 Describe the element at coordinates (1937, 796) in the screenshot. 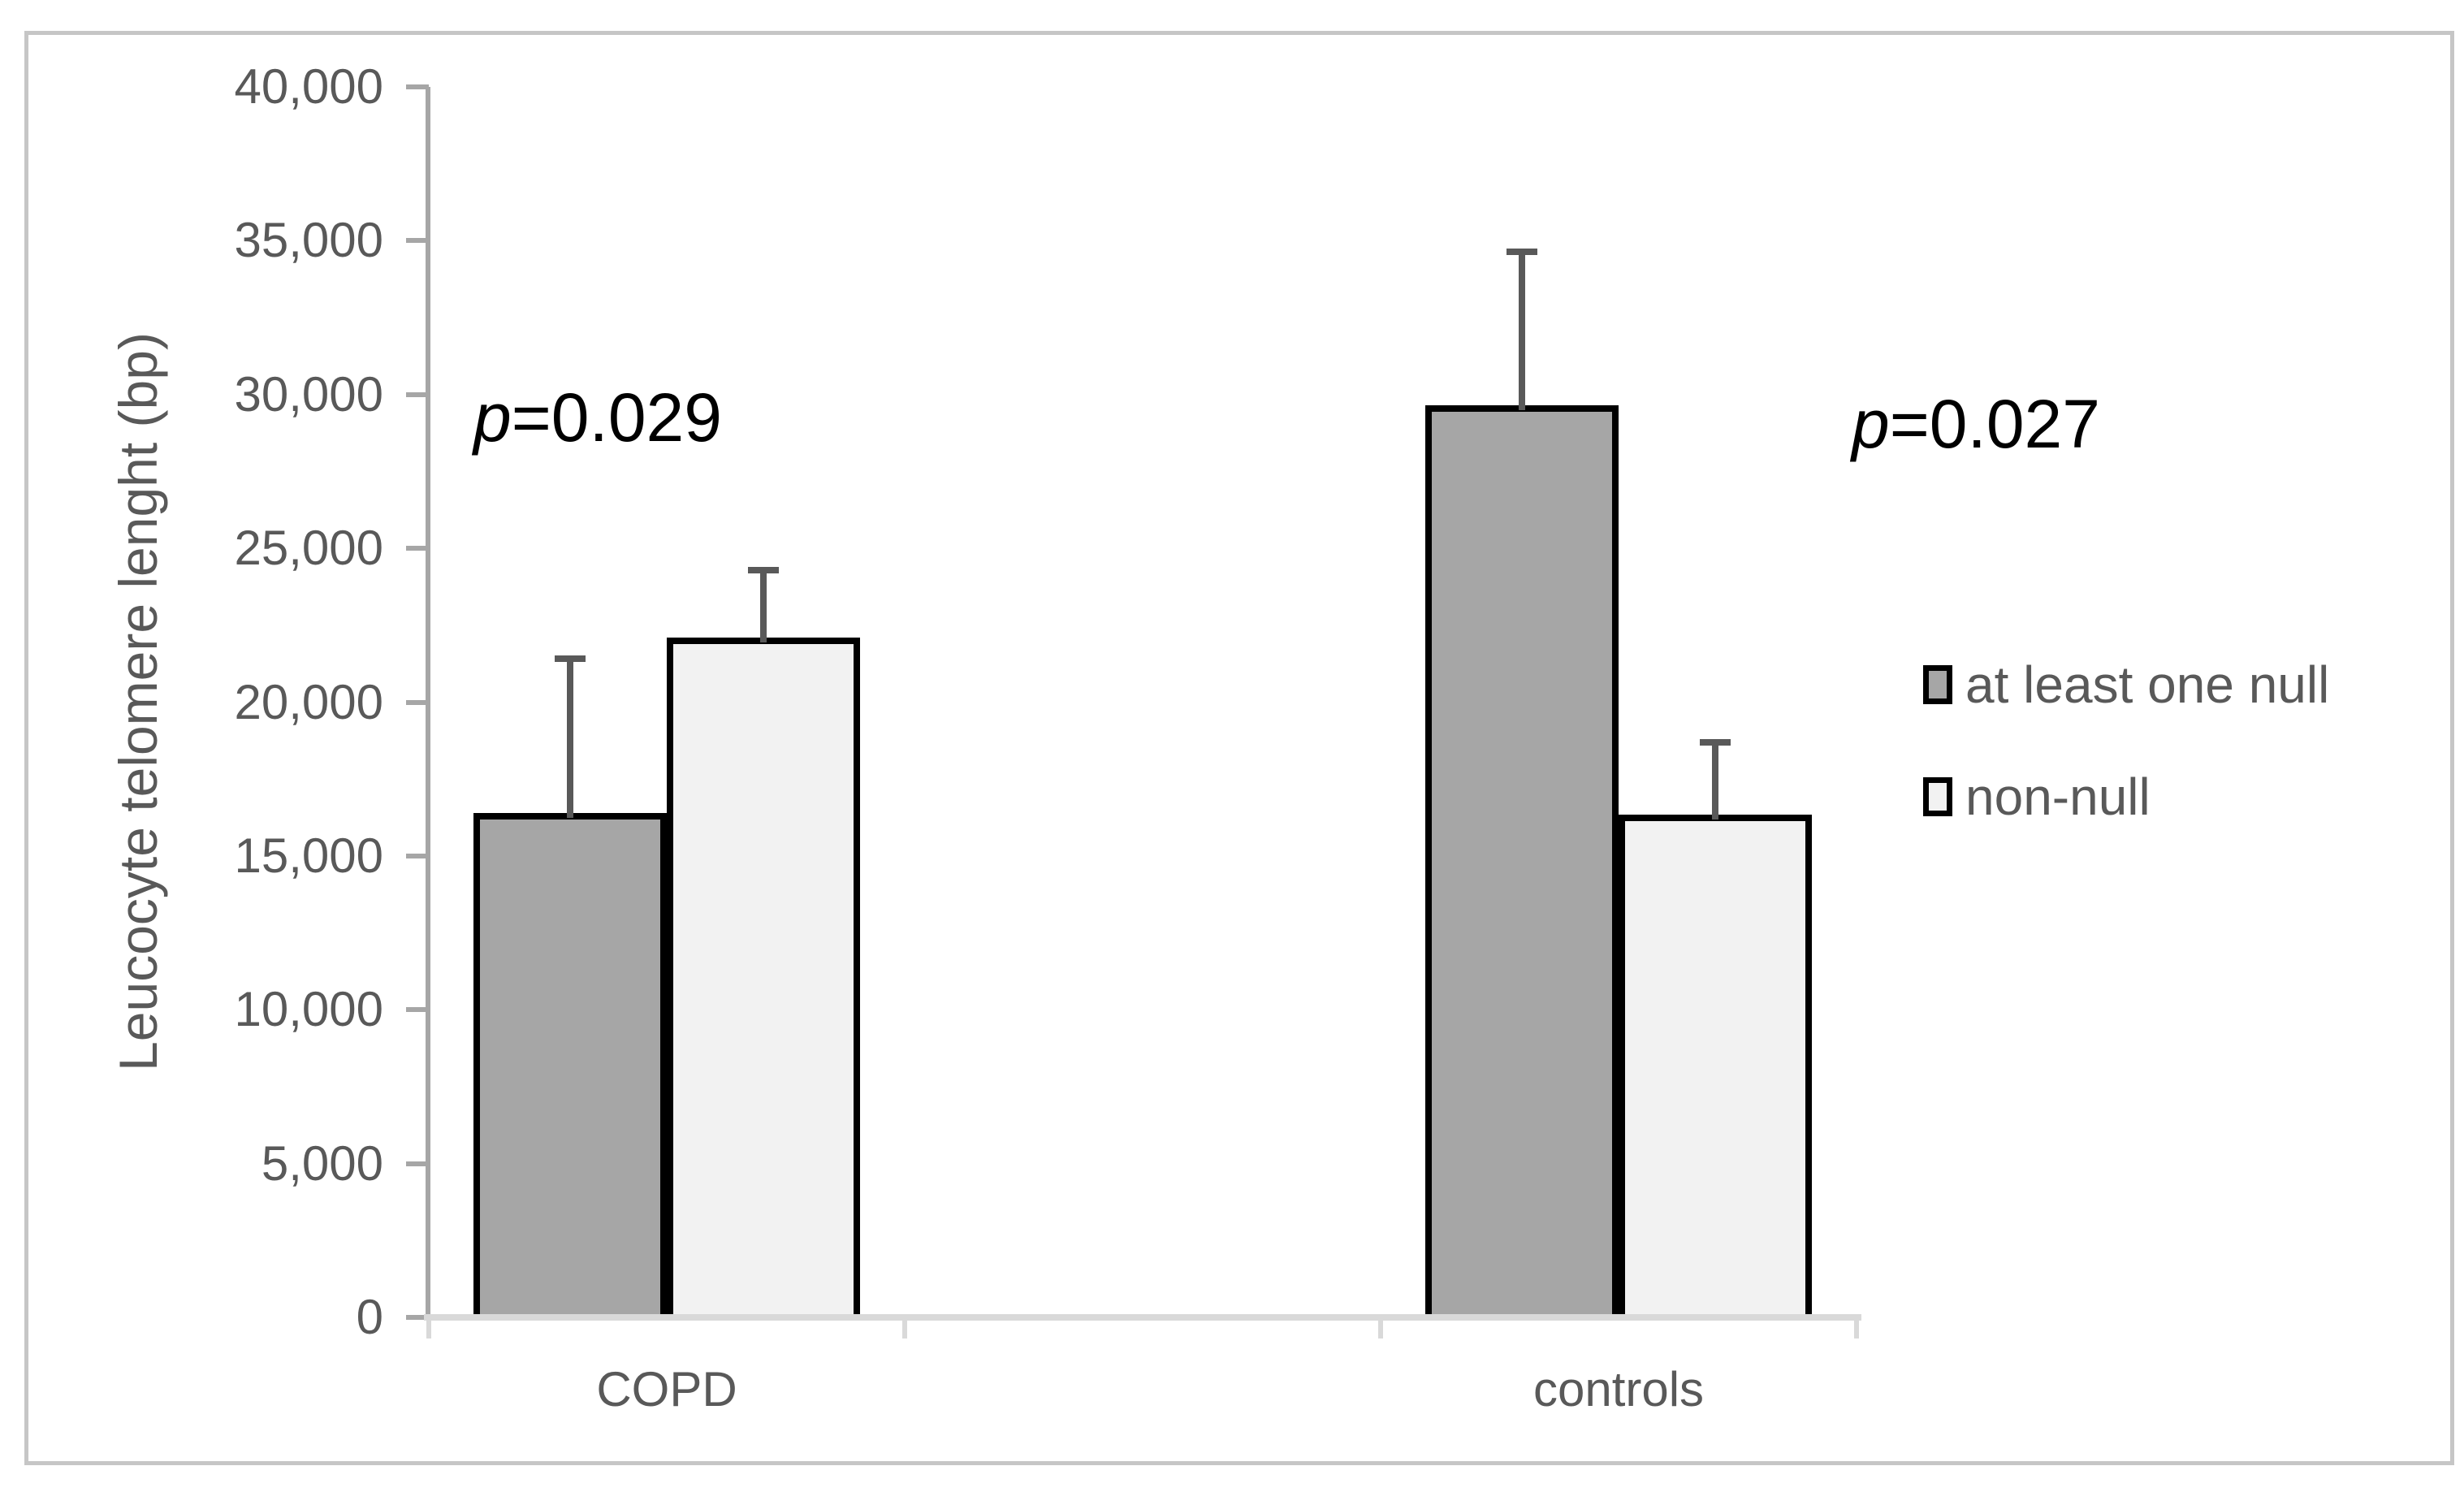

I see `legend-swatch-non-null` at that location.